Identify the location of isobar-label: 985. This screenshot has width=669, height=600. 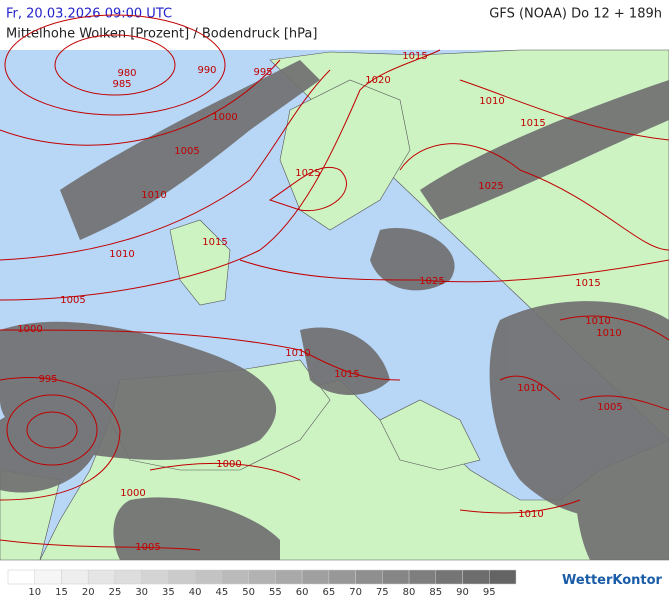
(121, 84).